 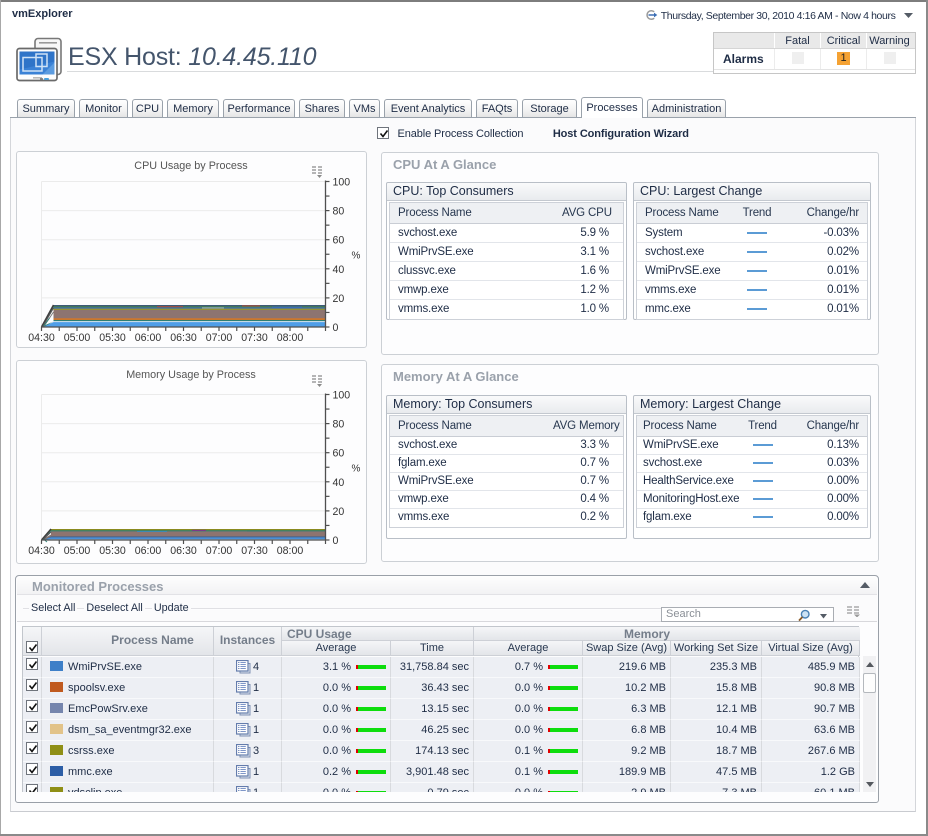 I want to click on svg-text: Memory Usage by Process, so click(x=191, y=375).